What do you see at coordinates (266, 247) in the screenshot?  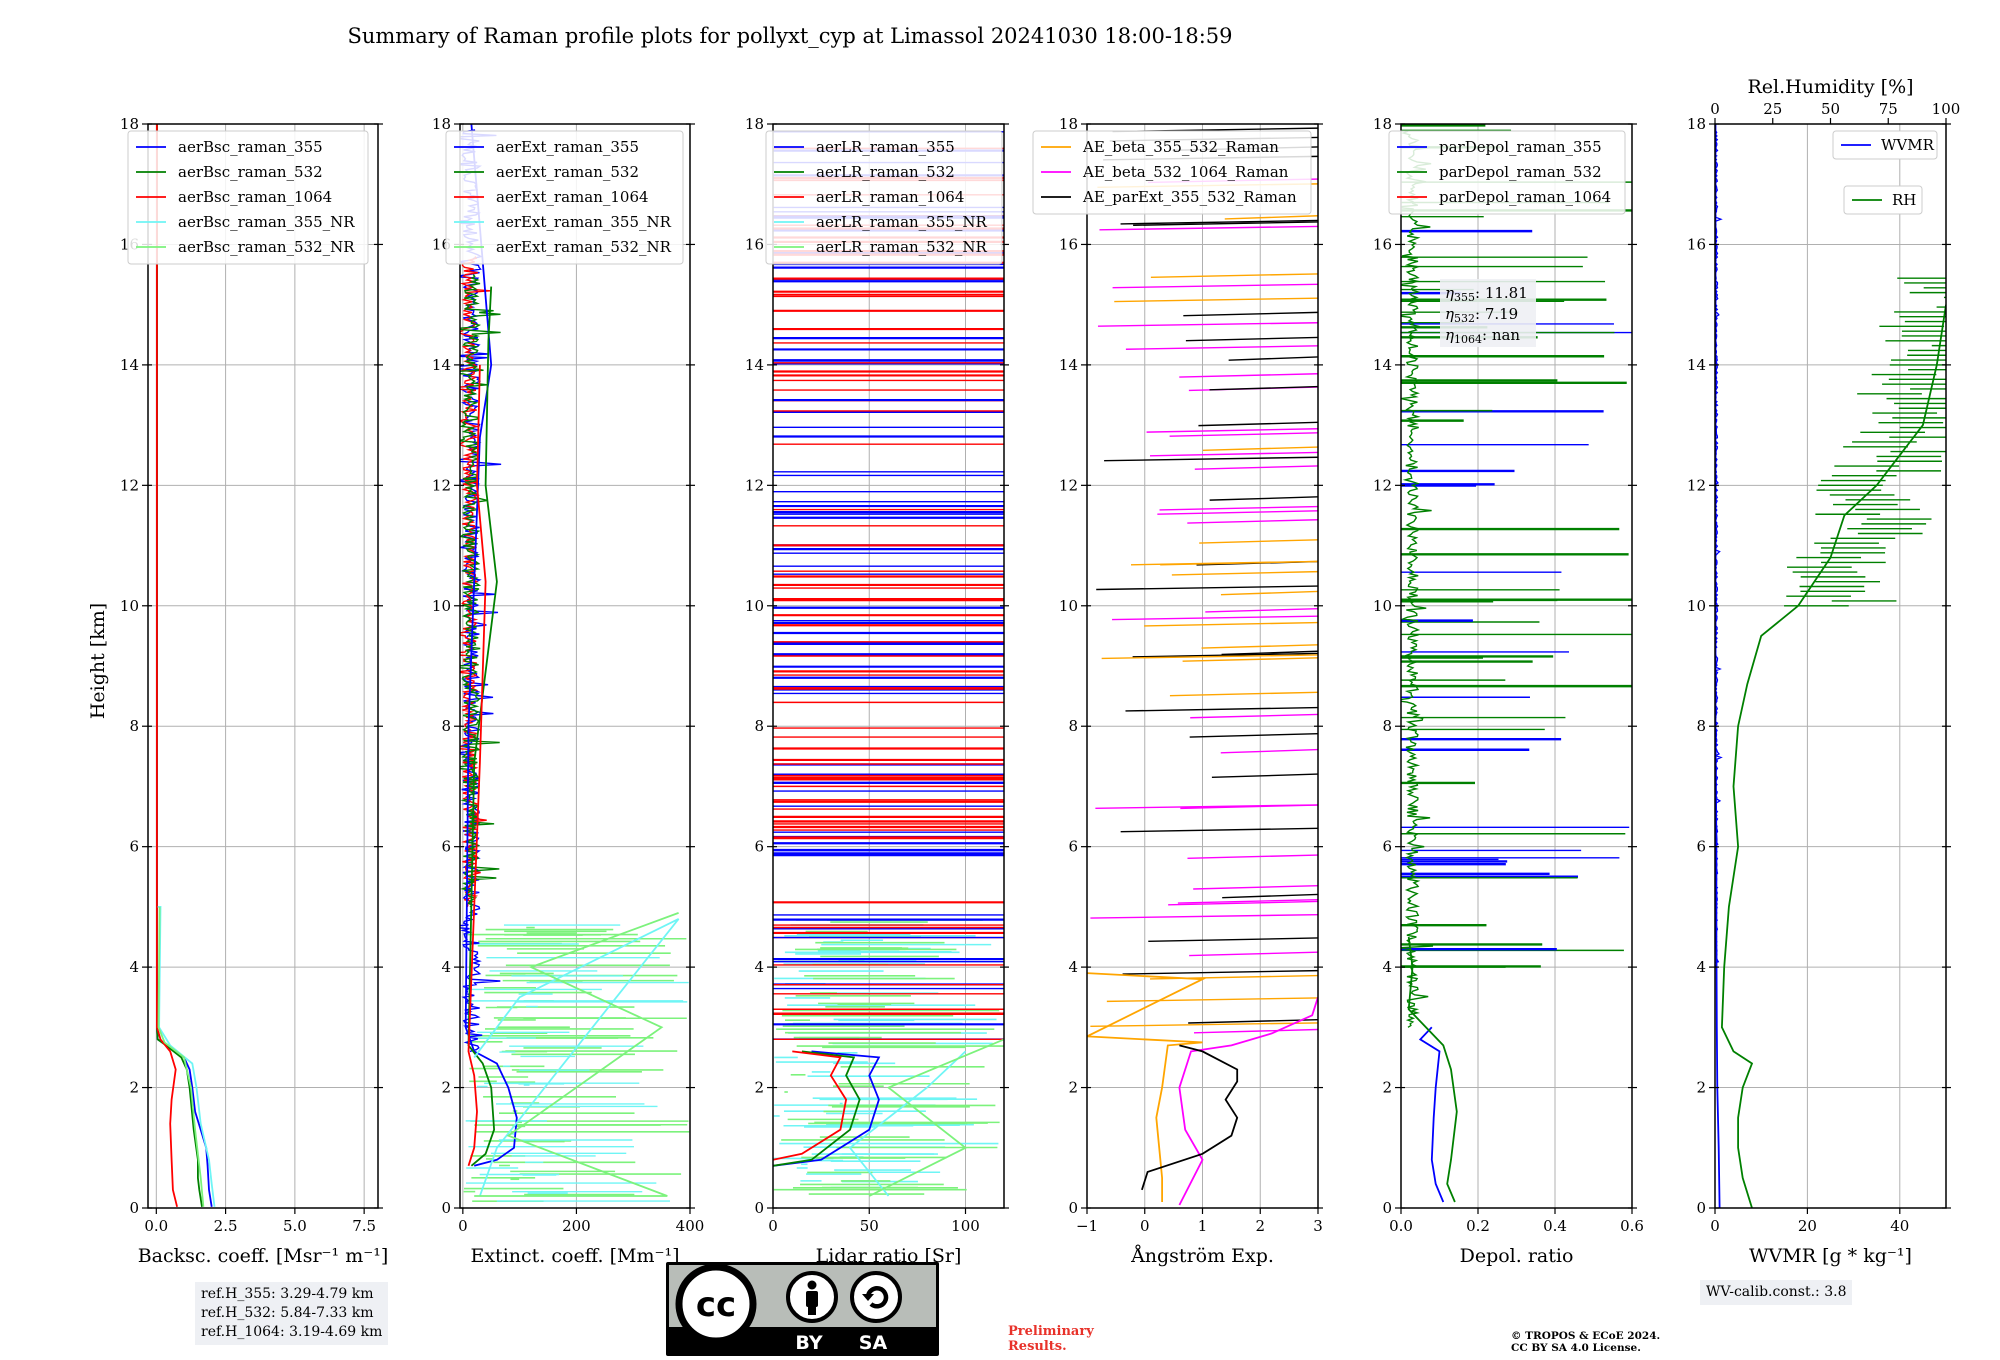 I see `legend-entry: aerBsc_raman_532_NR` at bounding box center [266, 247].